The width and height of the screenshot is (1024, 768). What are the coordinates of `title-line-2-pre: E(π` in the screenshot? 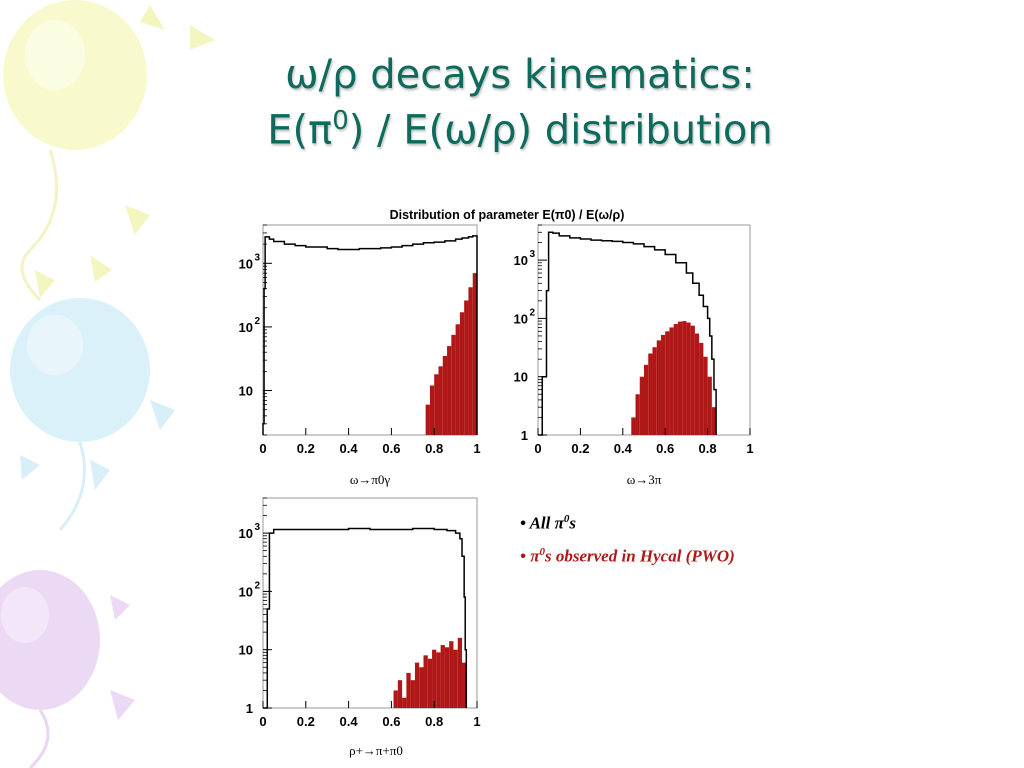 It's located at (300, 130).